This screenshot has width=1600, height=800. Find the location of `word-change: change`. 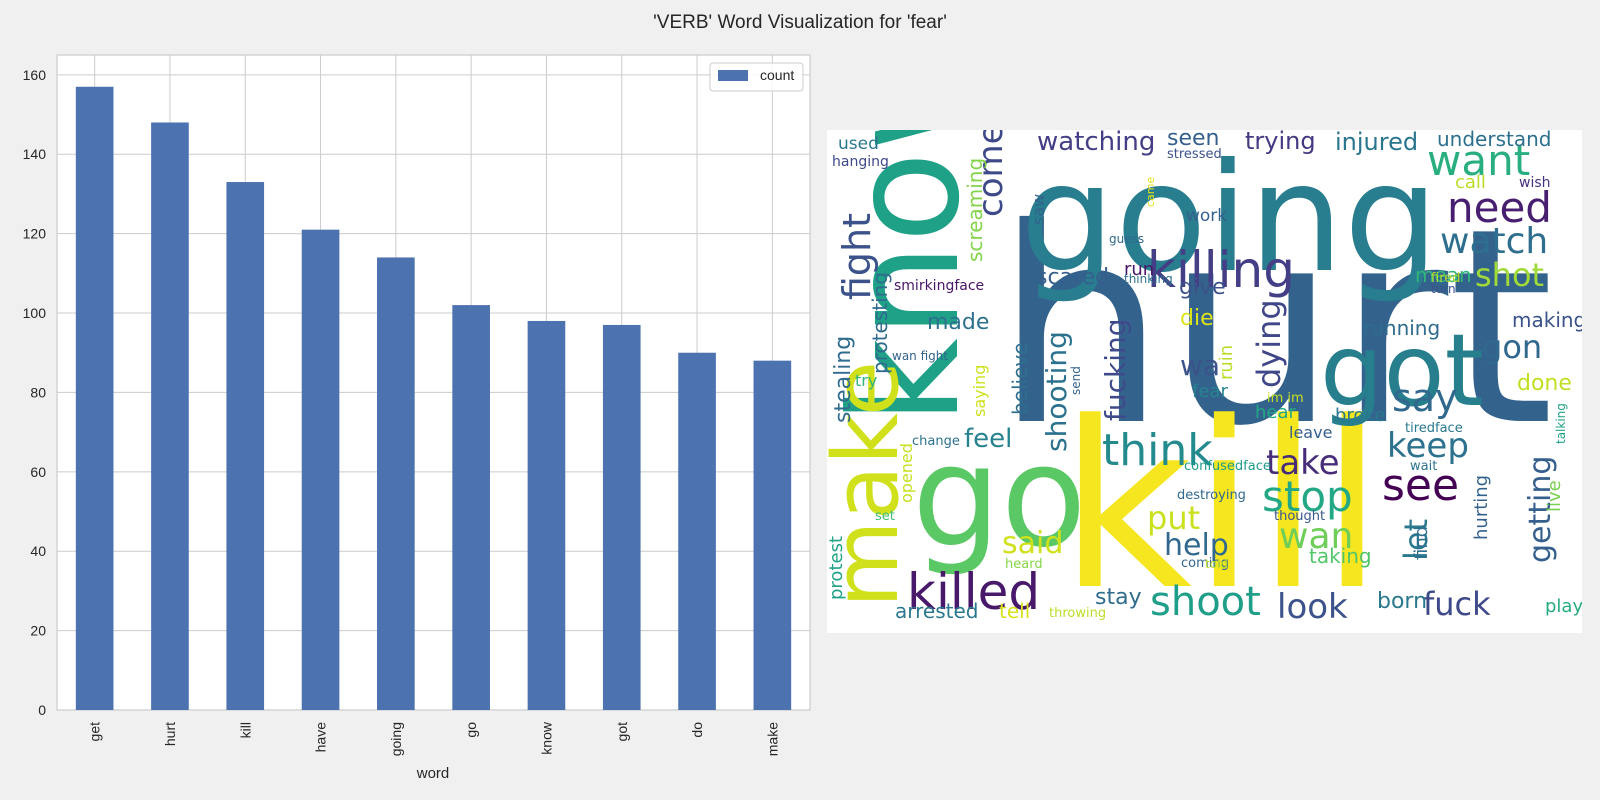

word-change: change is located at coordinates (936, 441).